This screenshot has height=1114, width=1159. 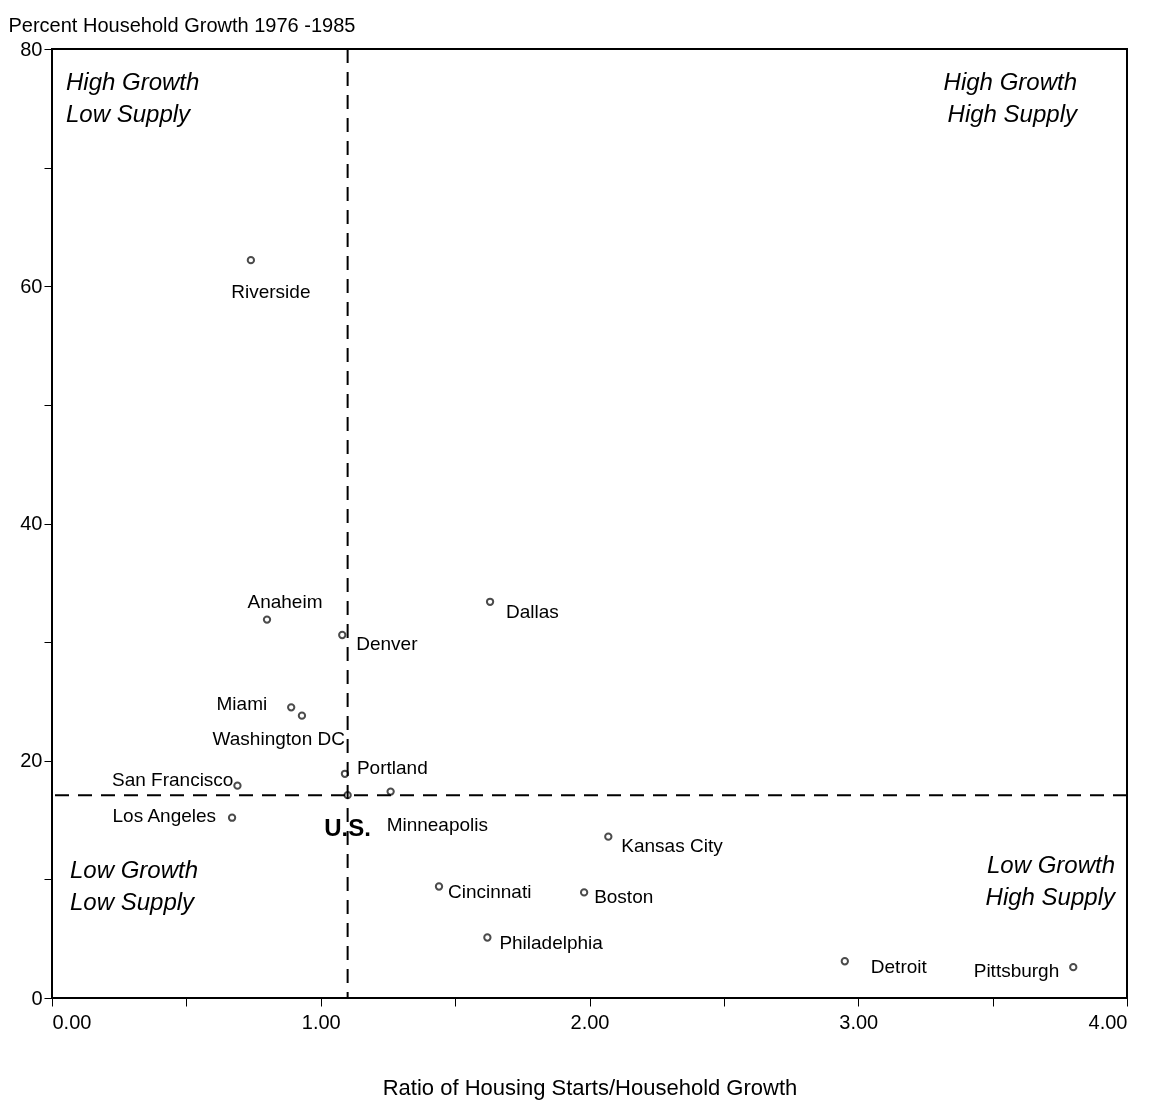 What do you see at coordinates (1016, 971) in the screenshot?
I see `series-label: Pittsburgh` at bounding box center [1016, 971].